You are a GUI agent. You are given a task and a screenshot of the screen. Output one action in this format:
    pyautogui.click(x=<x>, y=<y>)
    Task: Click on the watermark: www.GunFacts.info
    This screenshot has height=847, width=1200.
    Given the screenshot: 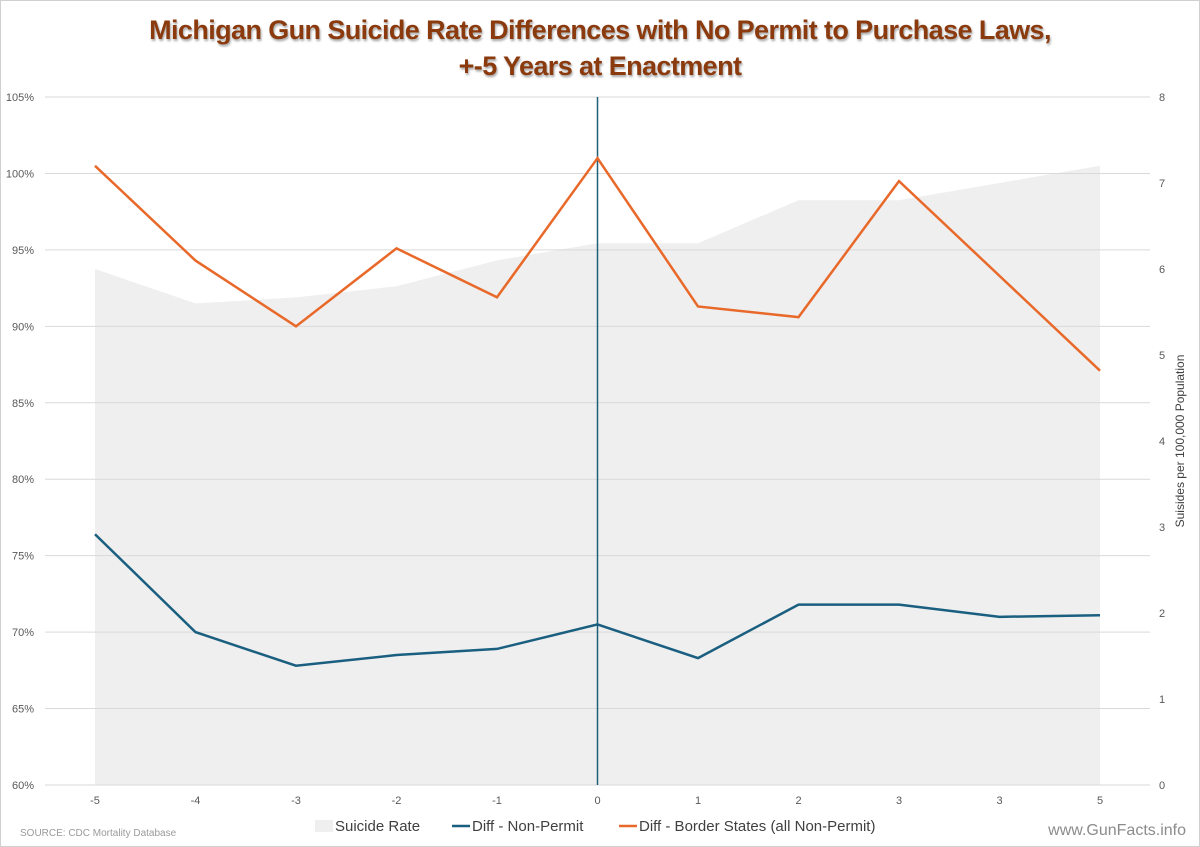 What is the action you would take?
    pyautogui.click(x=1117, y=830)
    